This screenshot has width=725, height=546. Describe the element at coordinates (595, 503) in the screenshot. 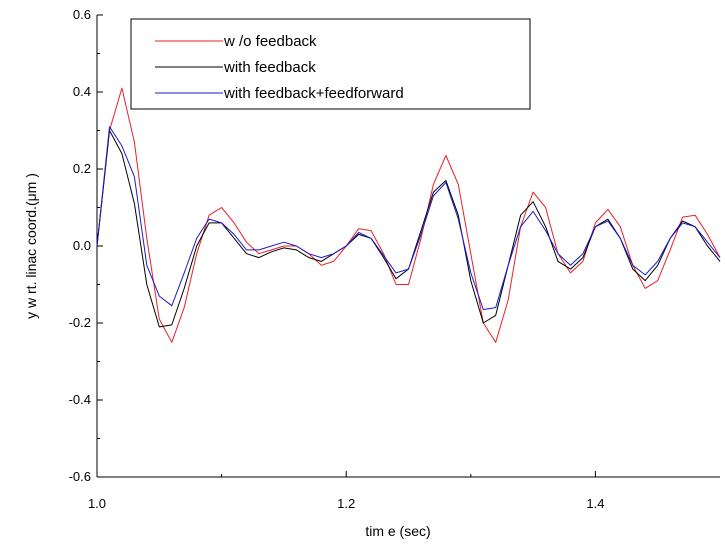

I see `x-tick-label: 1.4` at that location.